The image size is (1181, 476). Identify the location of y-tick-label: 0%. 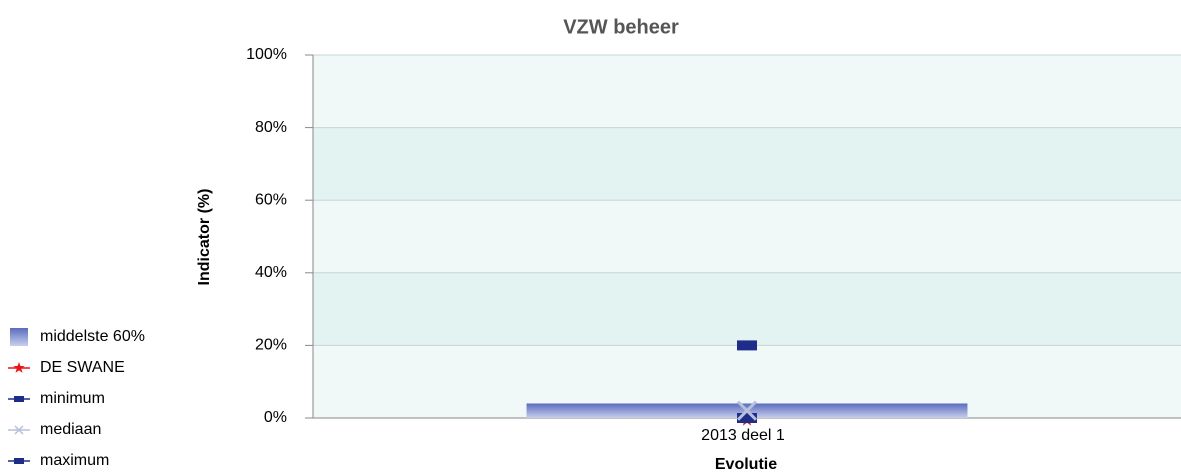
(275, 417).